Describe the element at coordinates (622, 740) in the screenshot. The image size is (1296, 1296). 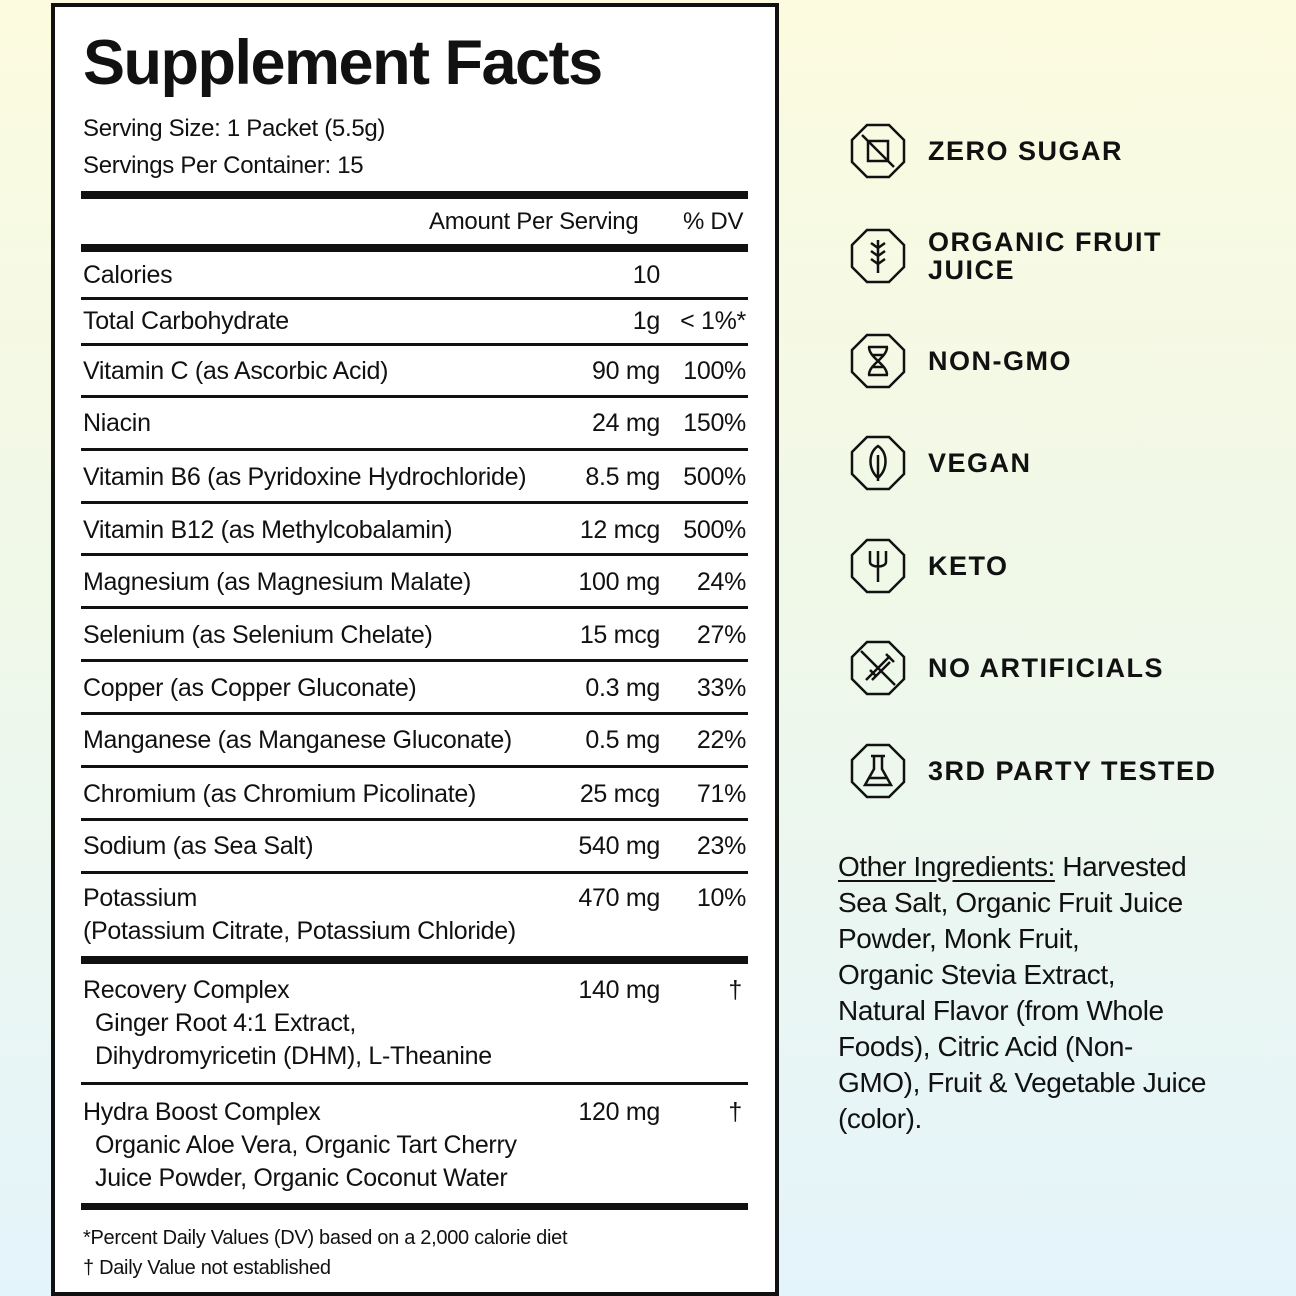
I see `nutrient-amount: 0.5 mg` at that location.